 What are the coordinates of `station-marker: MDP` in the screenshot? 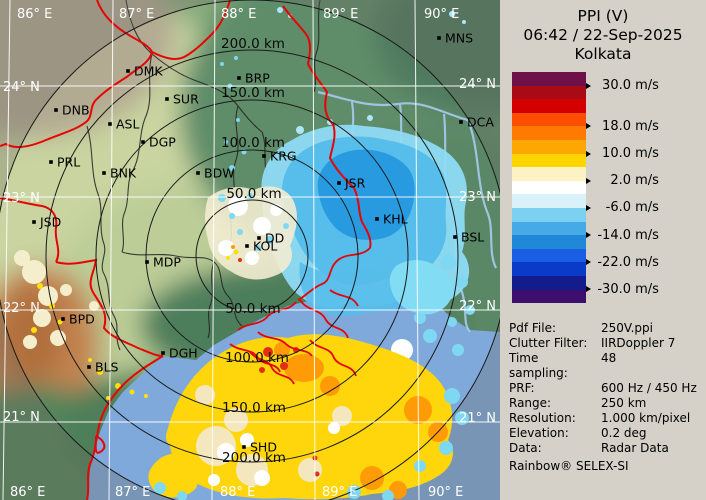 It's located at (163, 262).